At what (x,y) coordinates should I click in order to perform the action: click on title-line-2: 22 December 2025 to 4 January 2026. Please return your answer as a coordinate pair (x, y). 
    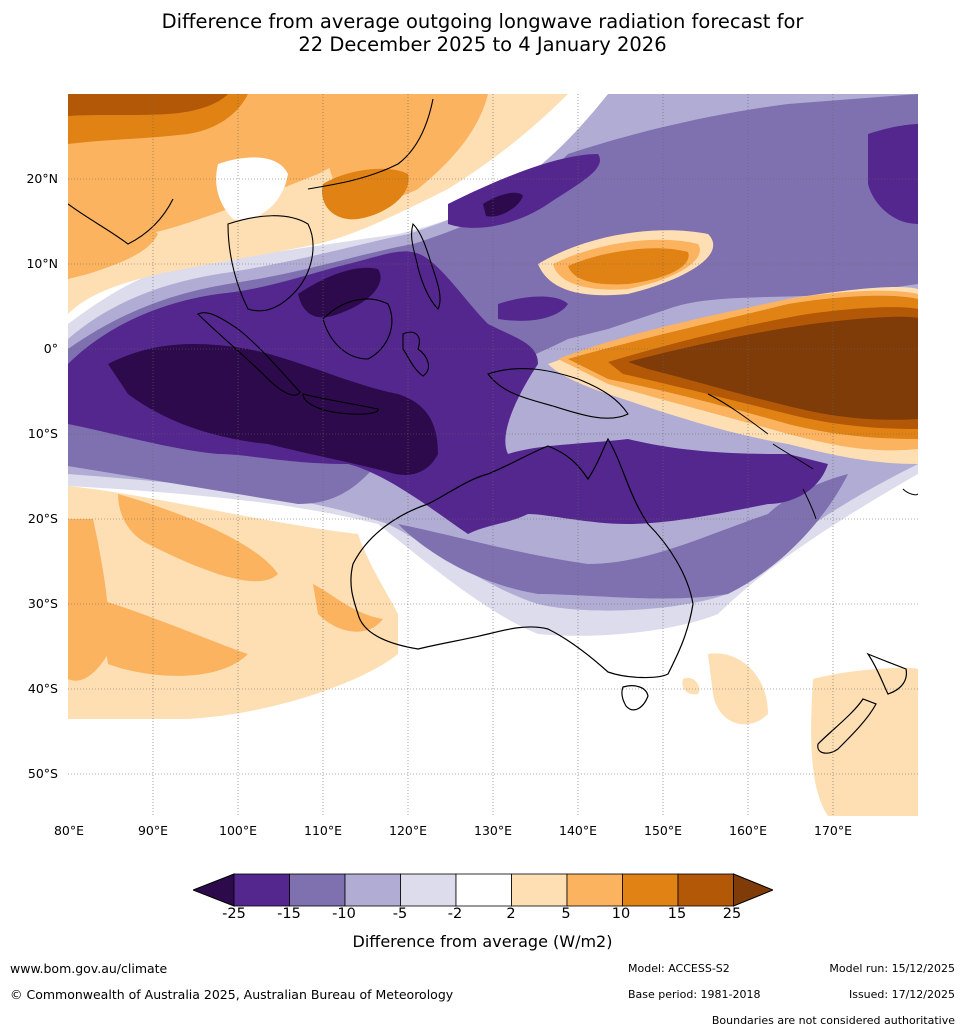
    Looking at the image, I should click on (482, 44).